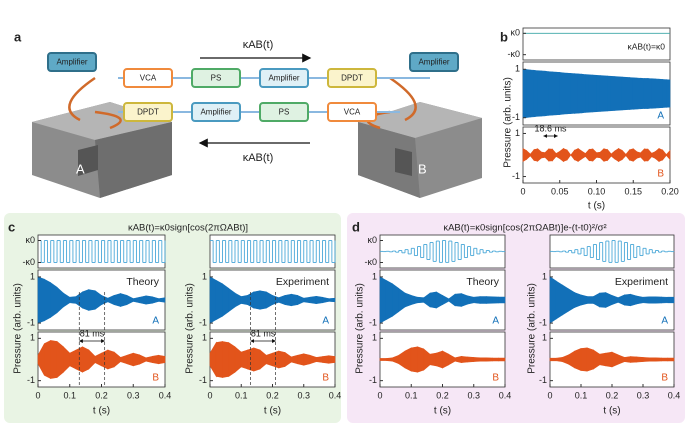  Describe the element at coordinates (504, 36) in the screenshot. I see `panel-label: b` at that location.